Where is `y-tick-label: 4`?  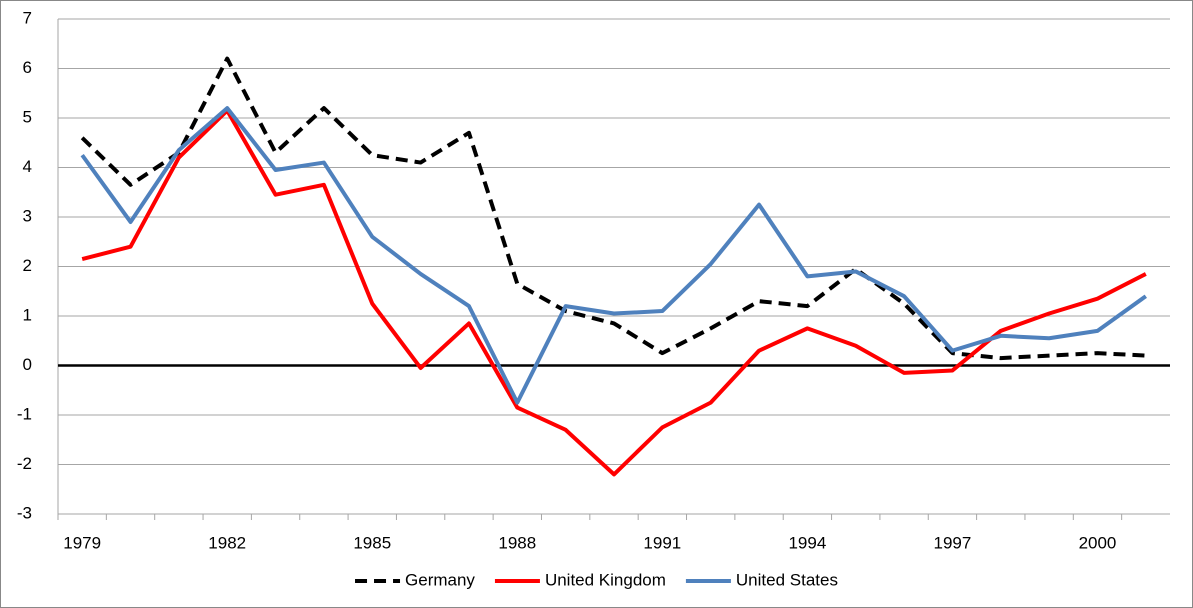
y-tick-label: 4 is located at coordinates (27, 166).